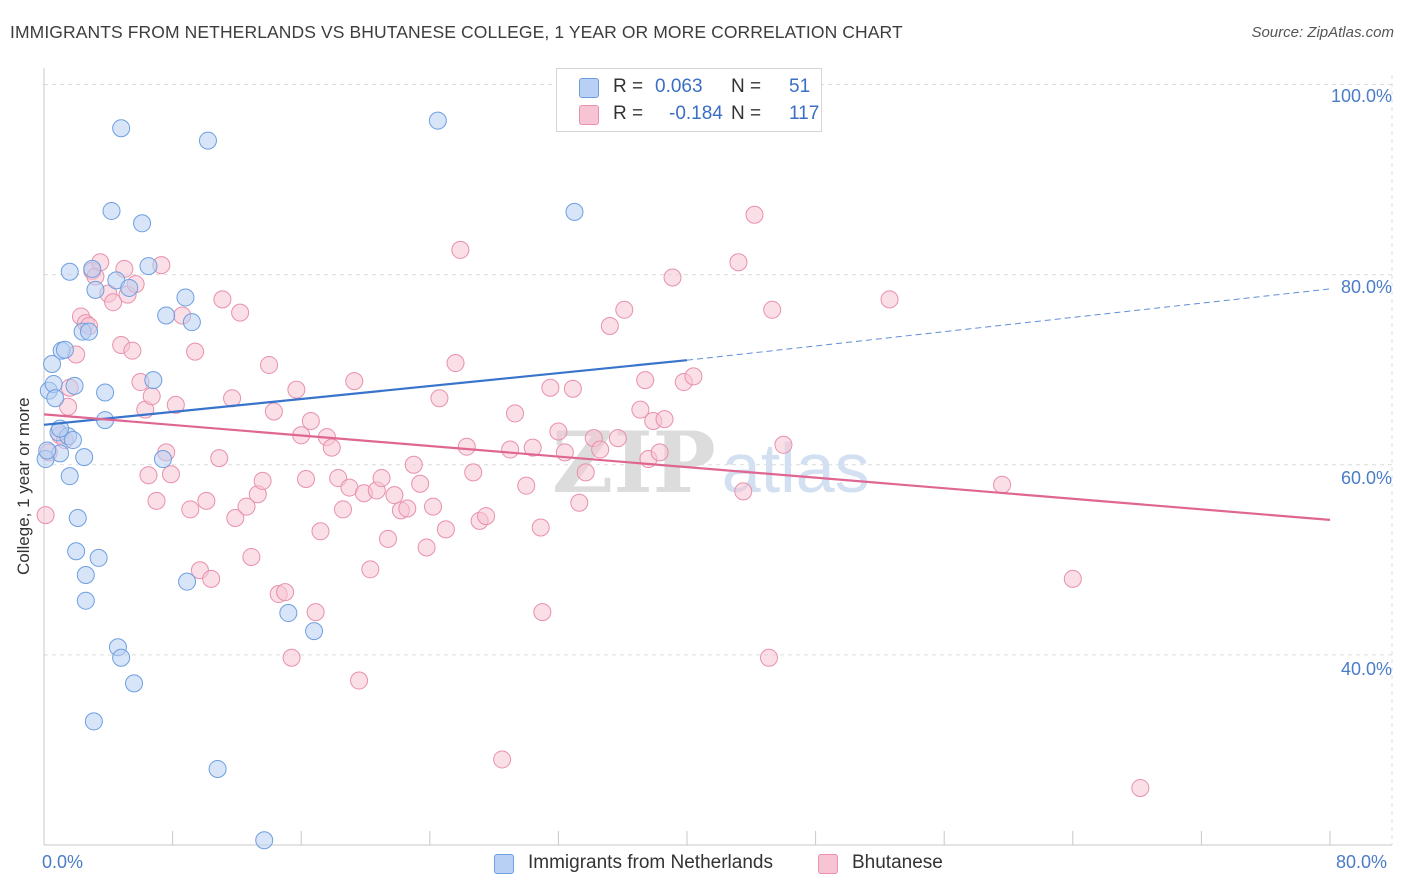 The image size is (1406, 892). Describe the element at coordinates (63, 862) in the screenshot. I see `x-tick-label-min: 0.0%` at that location.